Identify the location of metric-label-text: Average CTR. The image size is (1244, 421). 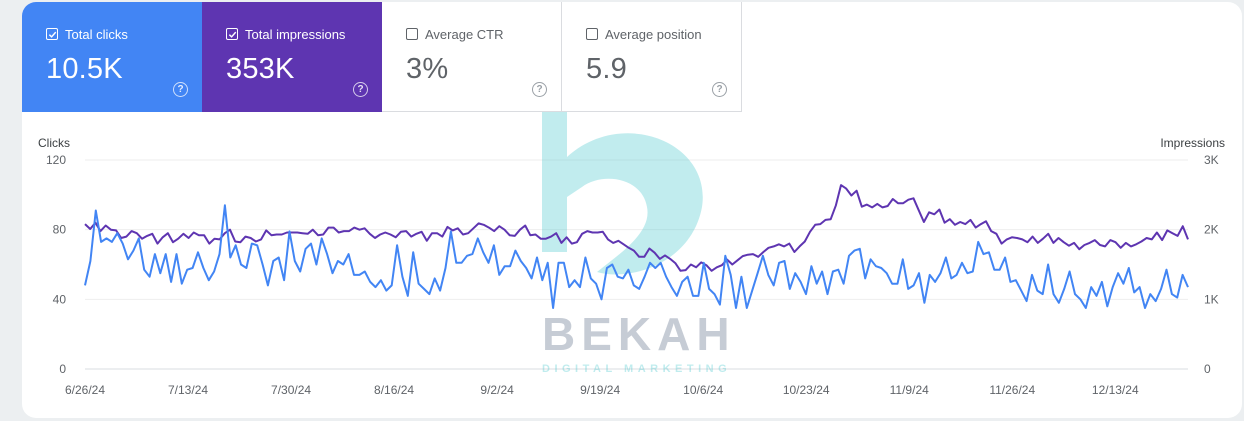
(464, 34).